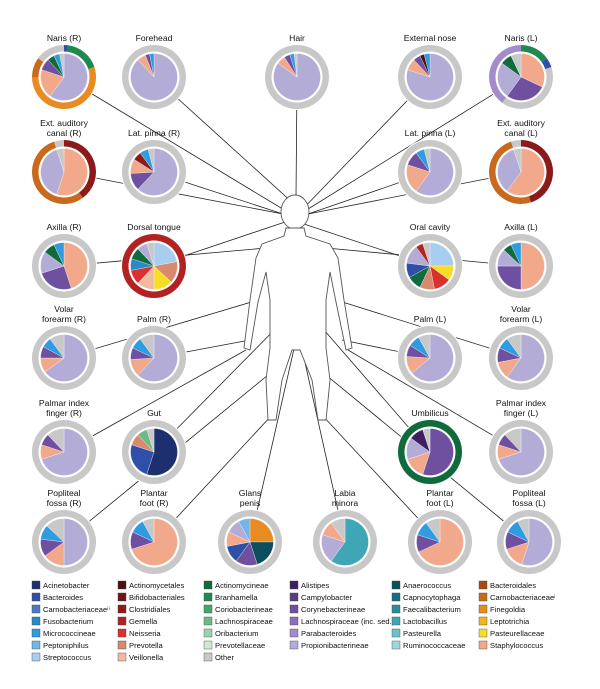 This screenshot has height=689, width=600. Describe the element at coordinates (508, 609) in the screenshot. I see `legend-label: Finegoldia` at that location.